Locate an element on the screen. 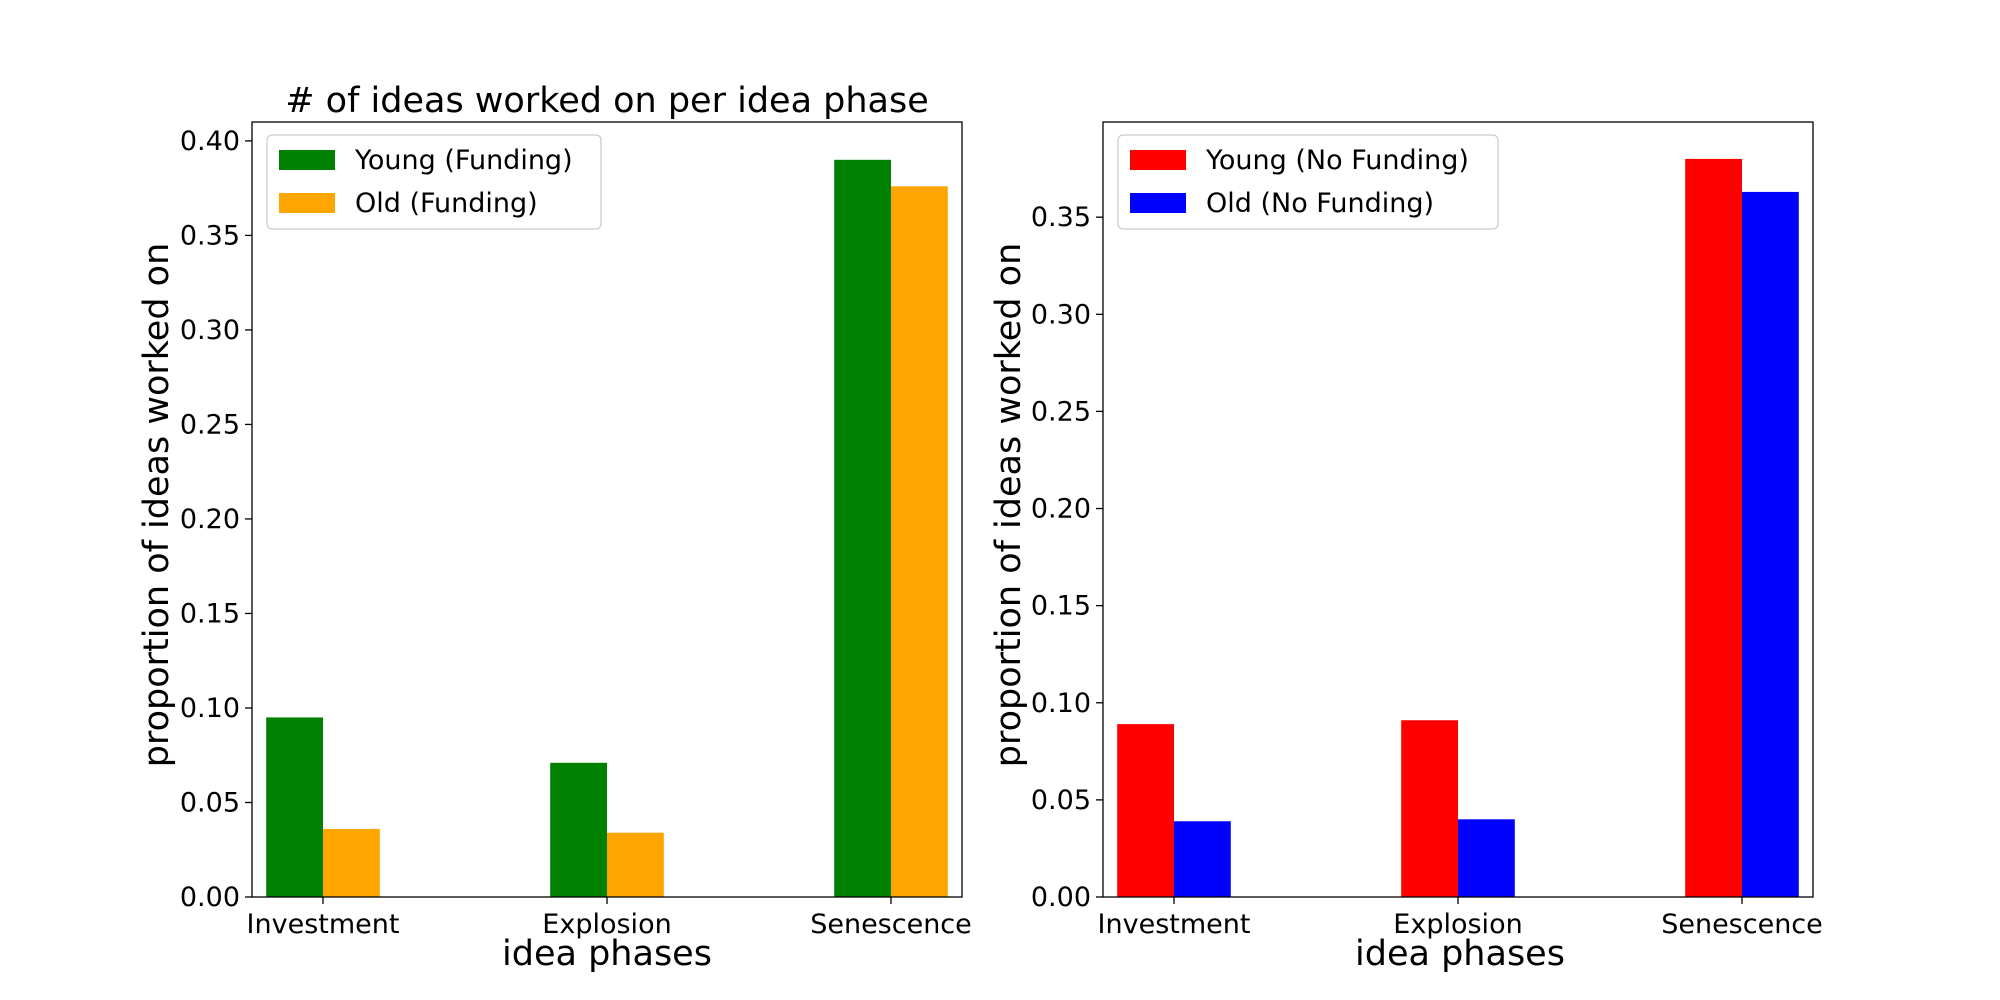  legend-label: Young (No Funding) is located at coordinates (1337, 160).